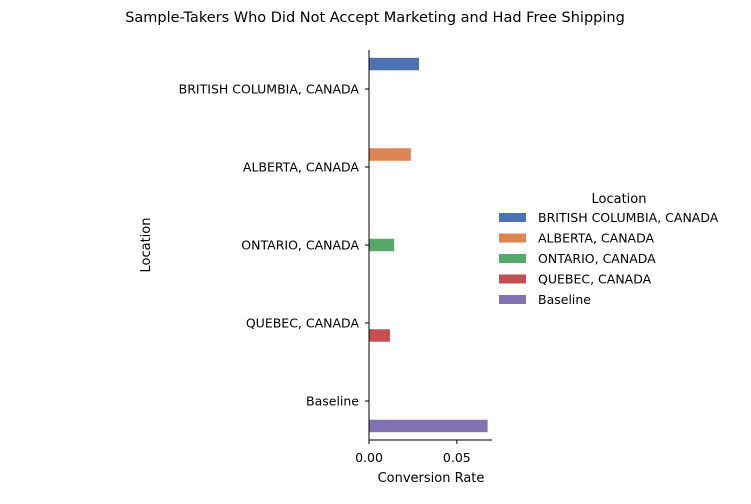  I want to click on legend-label: QUEBEC, CANADA, so click(595, 279).